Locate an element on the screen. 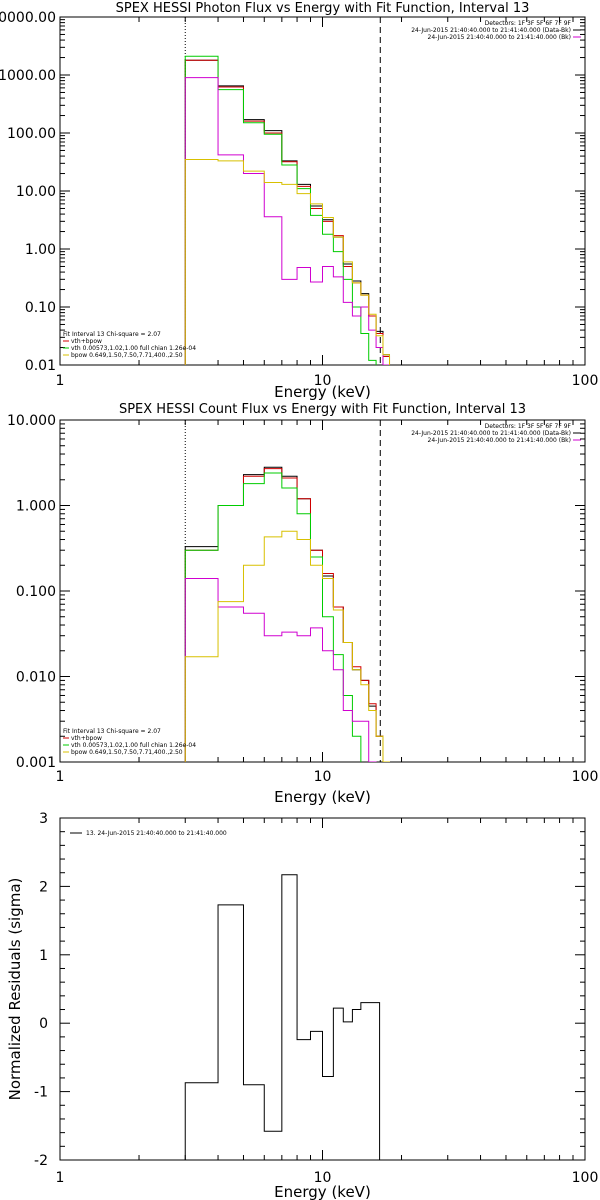 The width and height of the screenshot is (600, 1200). y-tick-label: 1000.00 is located at coordinates (28, 76).